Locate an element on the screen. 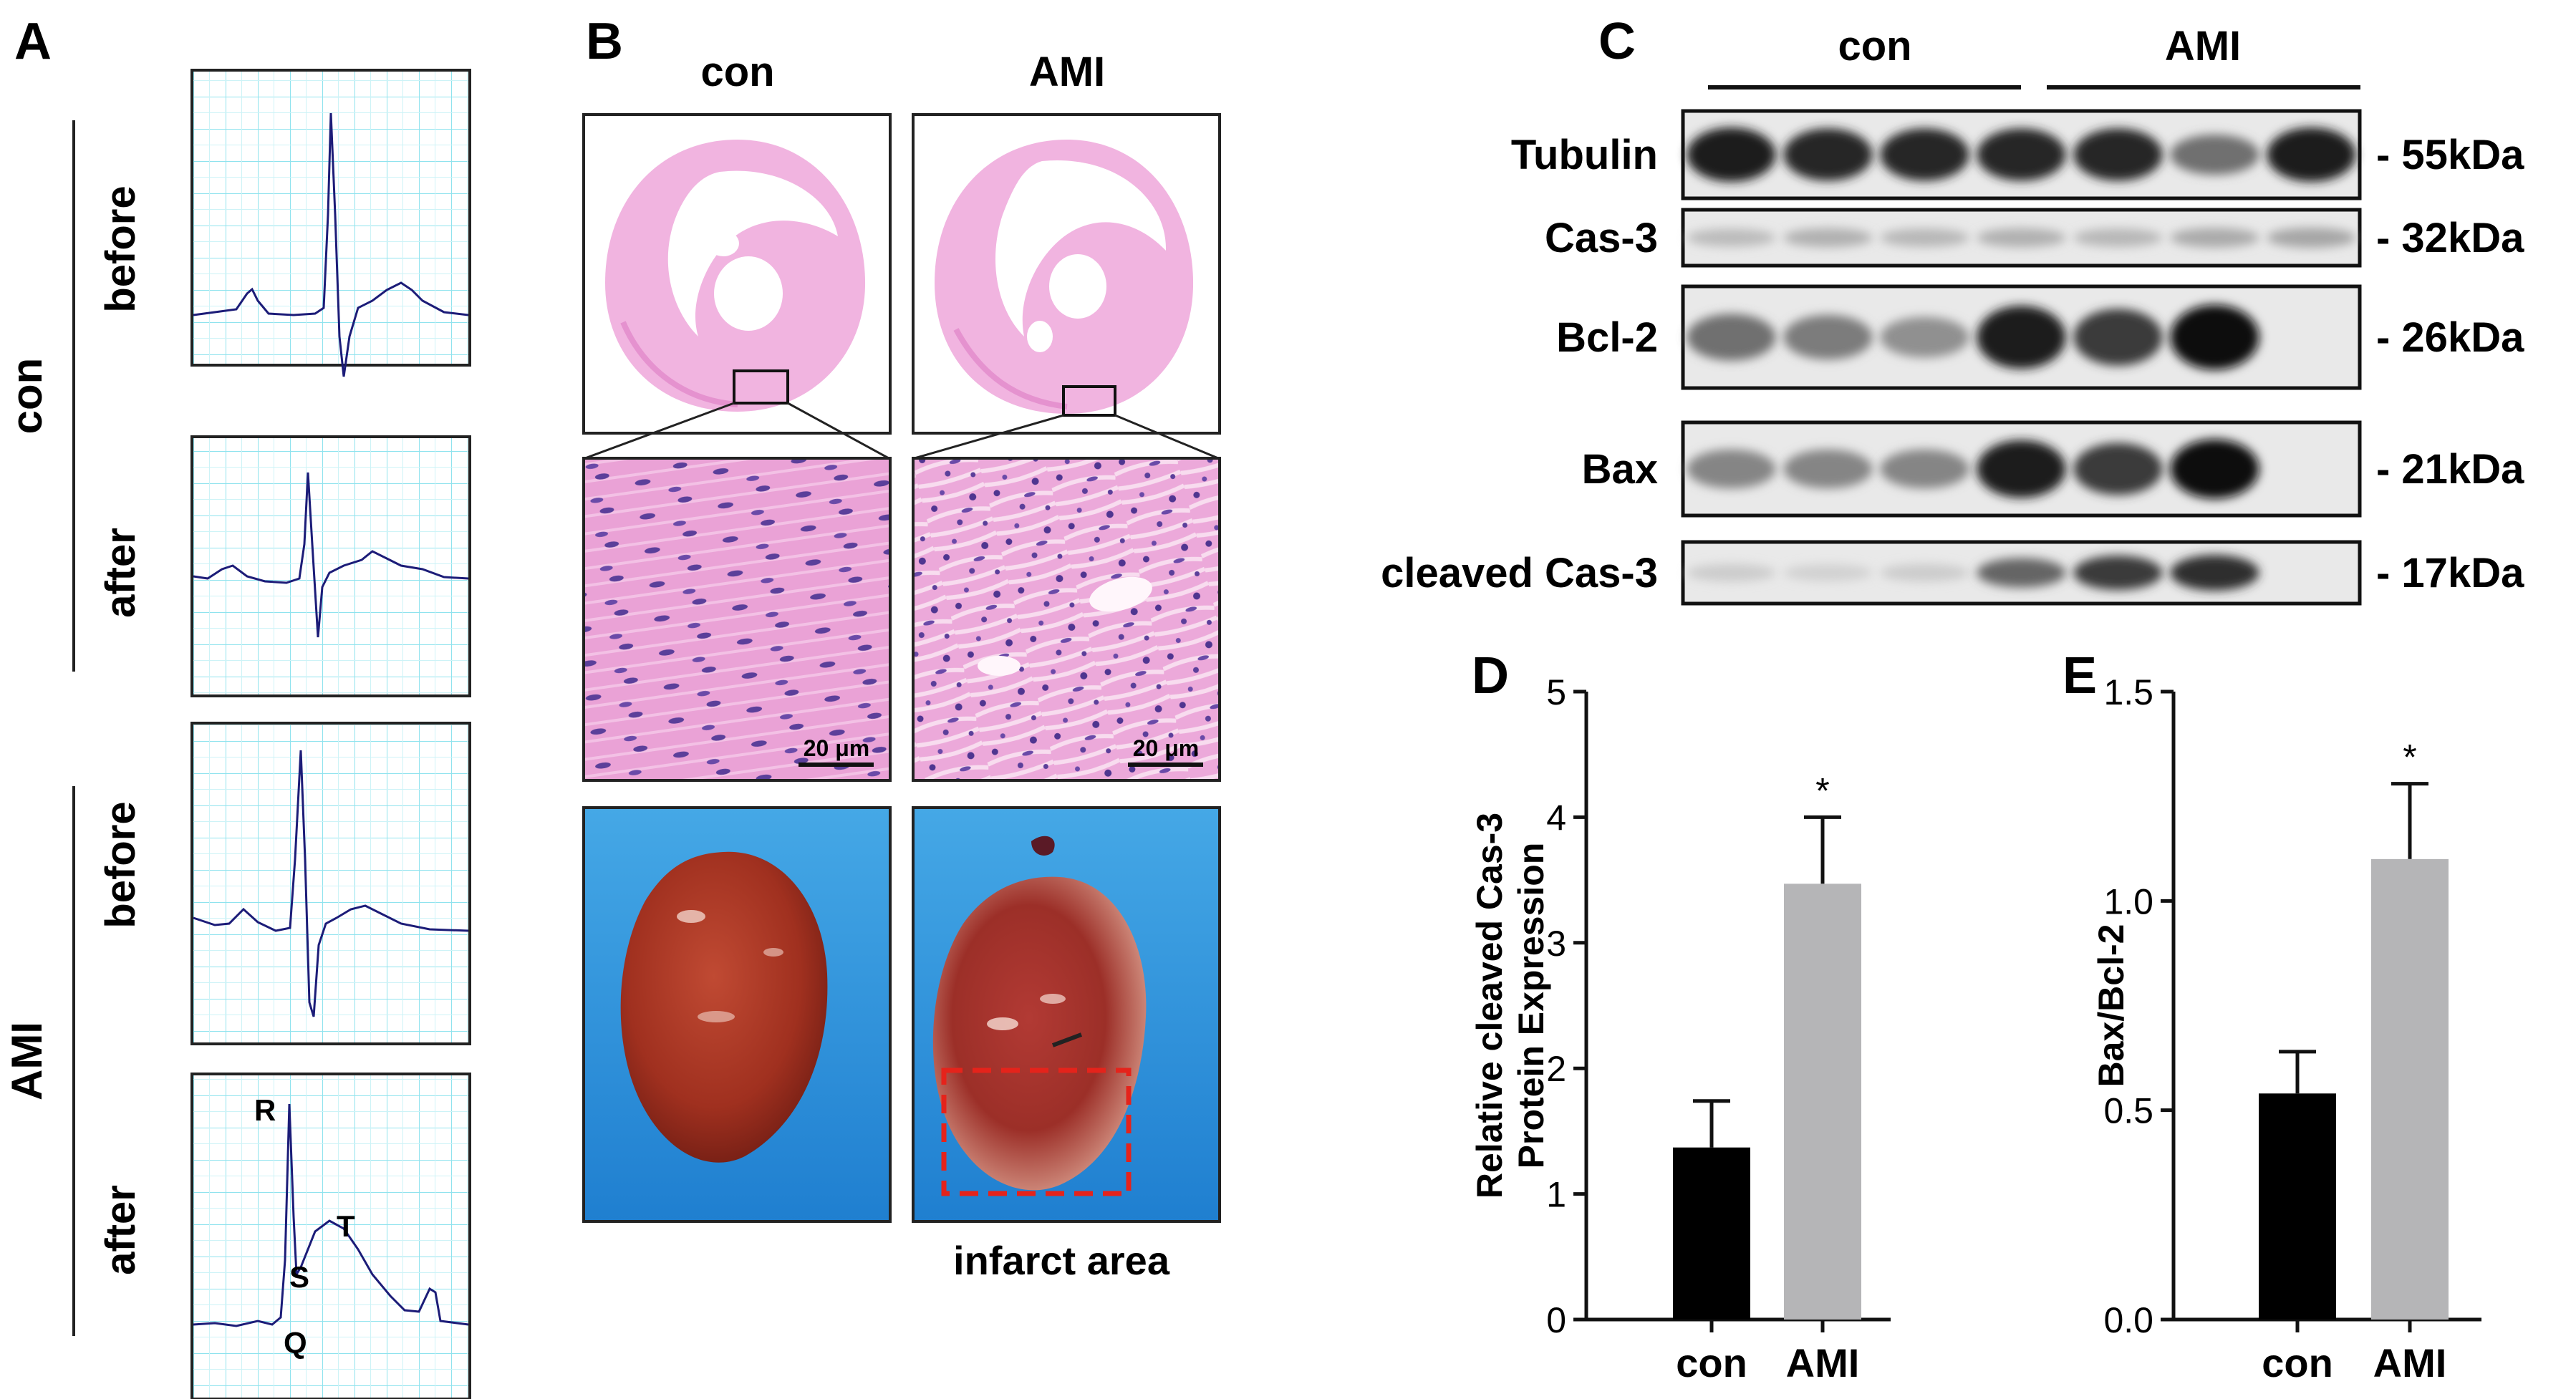 The height and width of the screenshot is (1399, 2576). panel-a-letter: A is located at coordinates (33, 41).